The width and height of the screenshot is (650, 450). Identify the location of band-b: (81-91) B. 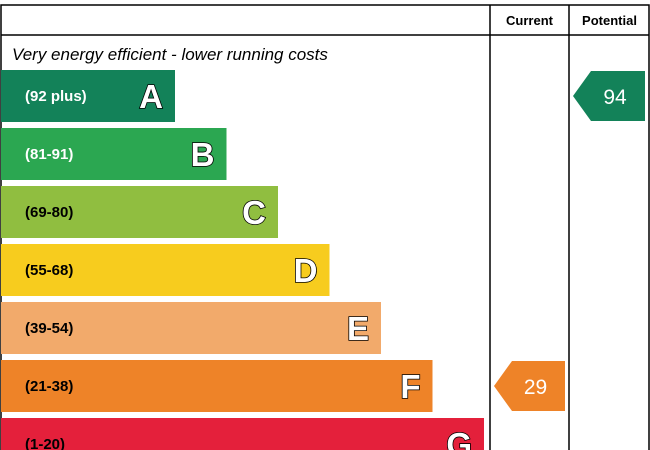
(114, 154).